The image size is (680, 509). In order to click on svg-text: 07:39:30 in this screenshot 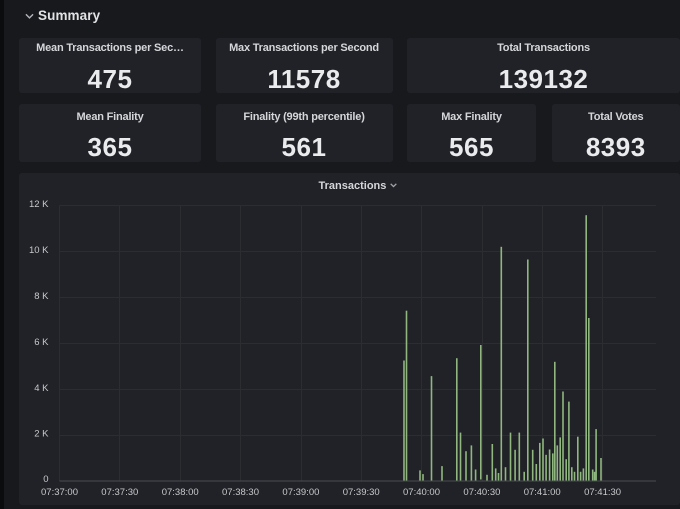, I will do `click(361, 492)`.